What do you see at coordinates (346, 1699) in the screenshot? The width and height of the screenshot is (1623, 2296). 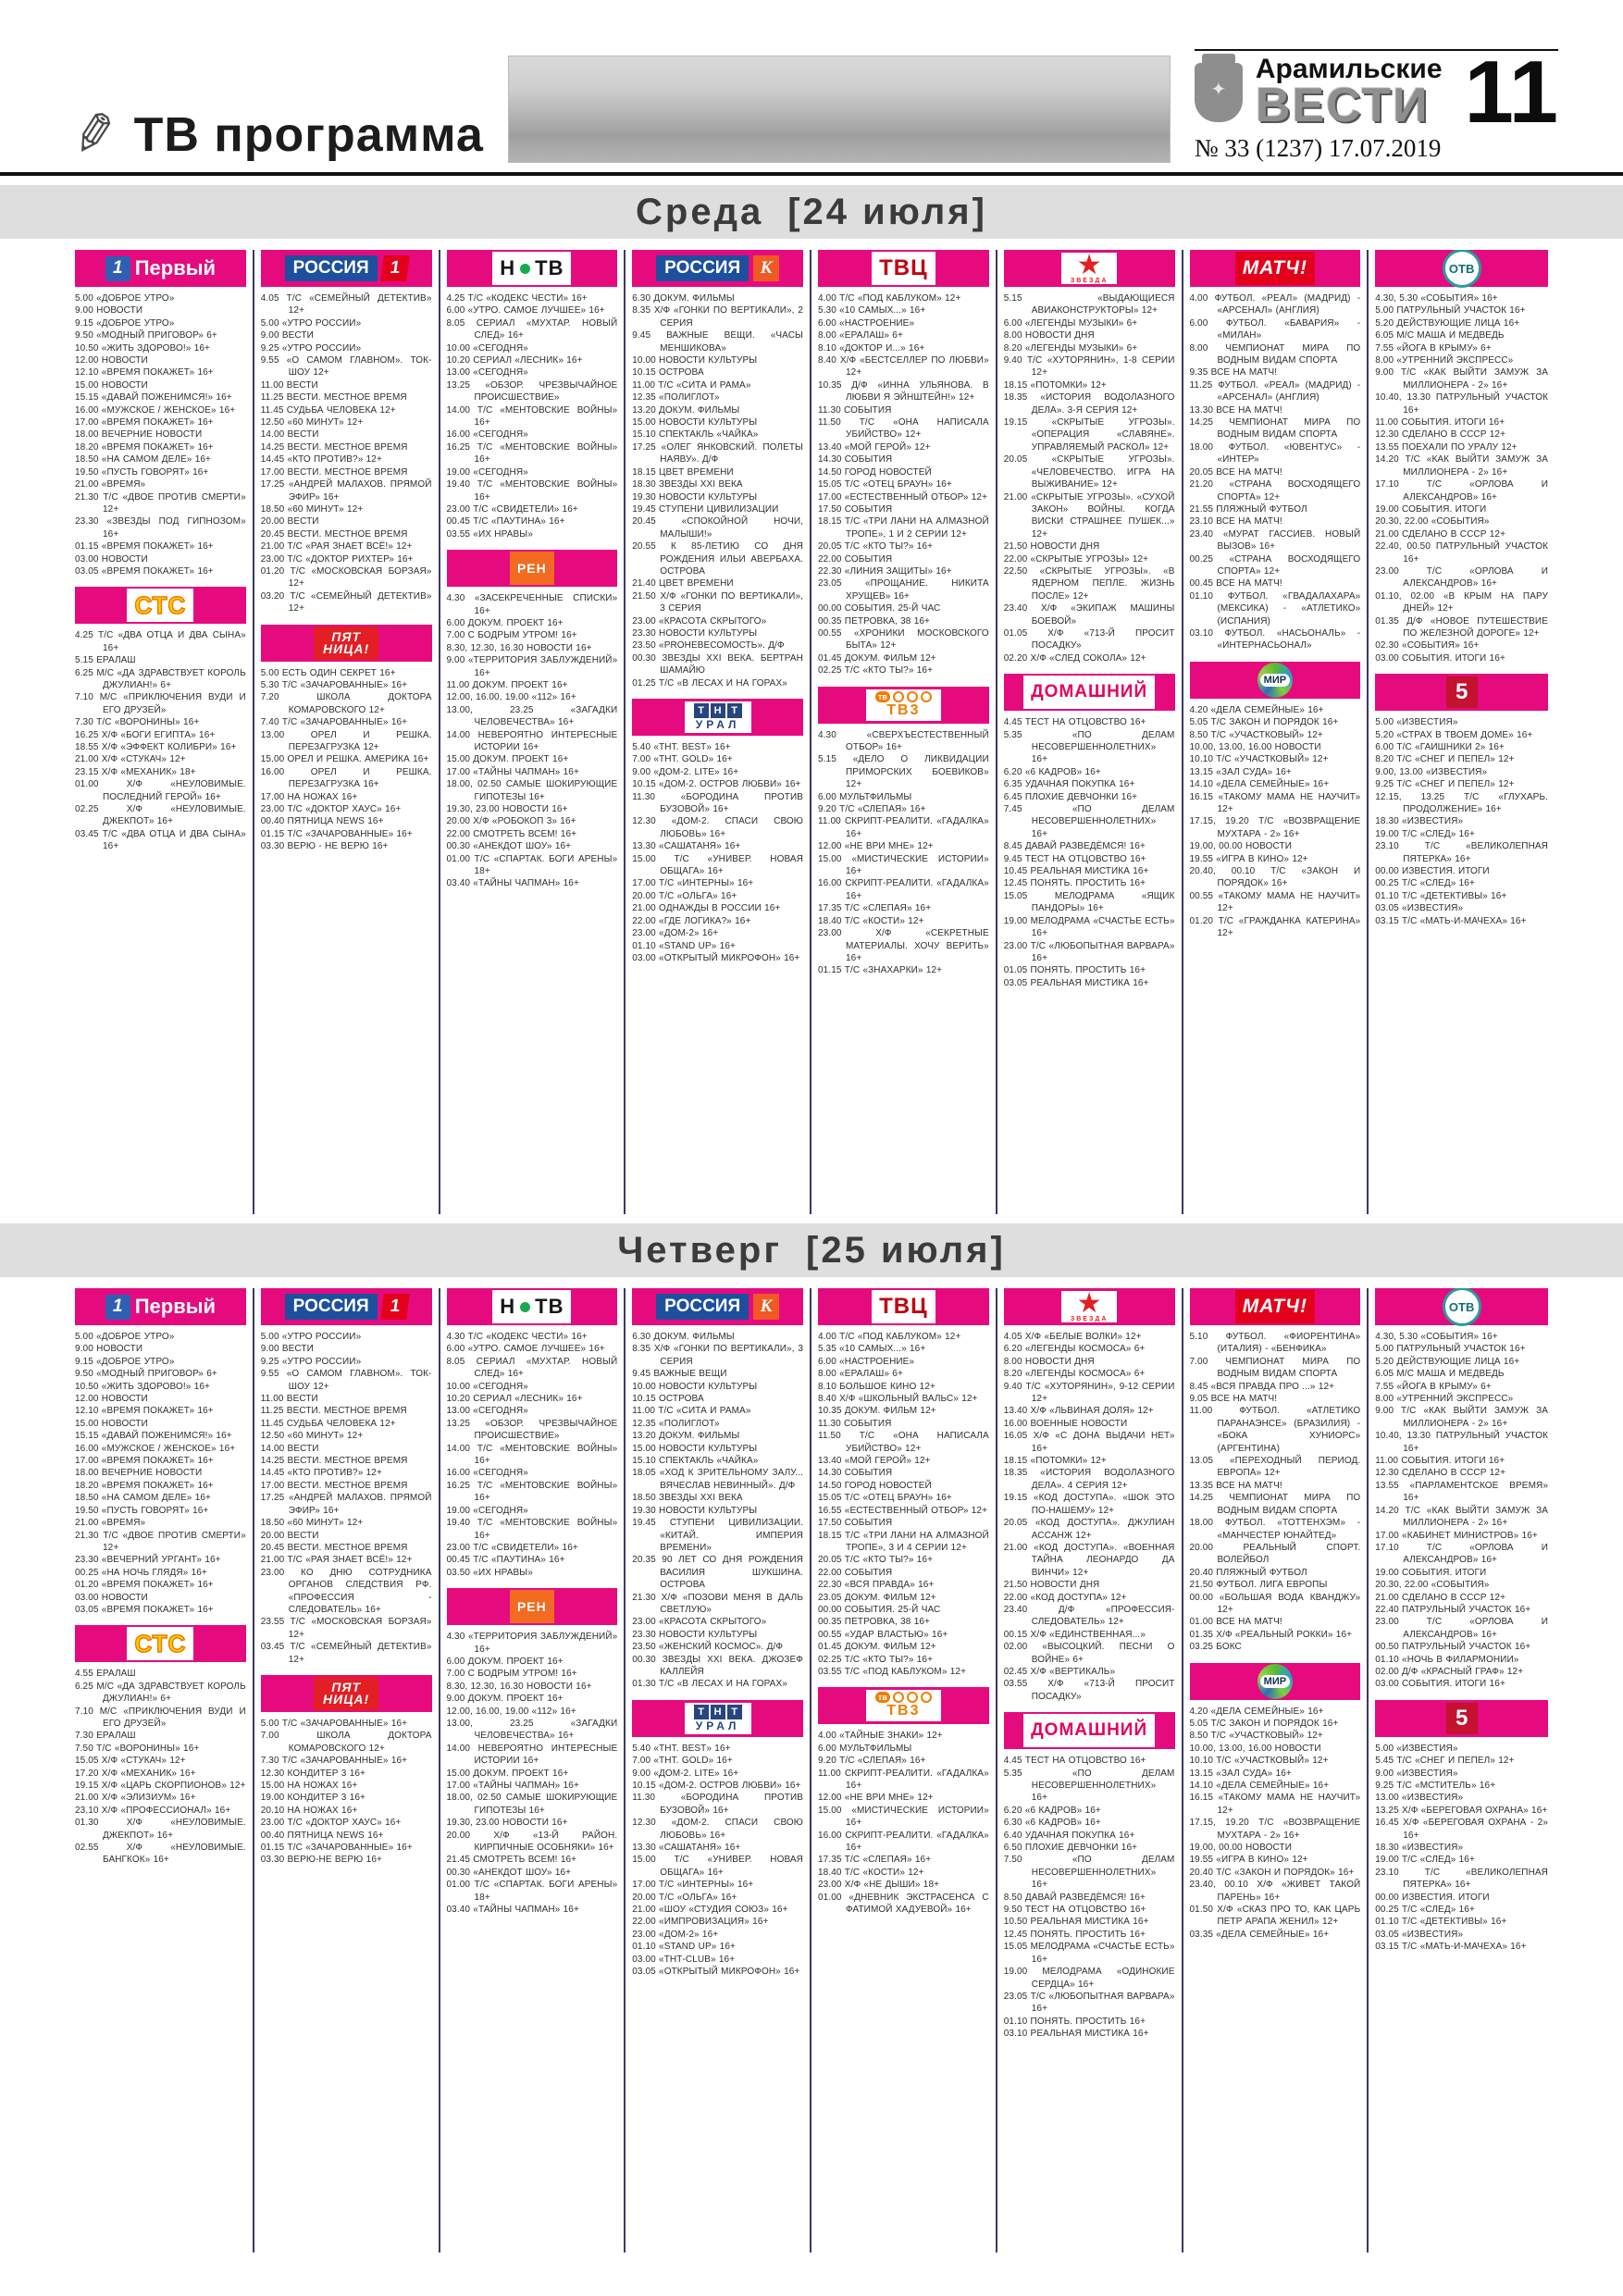 I see `logo-text: НИЦА!` at bounding box center [346, 1699].